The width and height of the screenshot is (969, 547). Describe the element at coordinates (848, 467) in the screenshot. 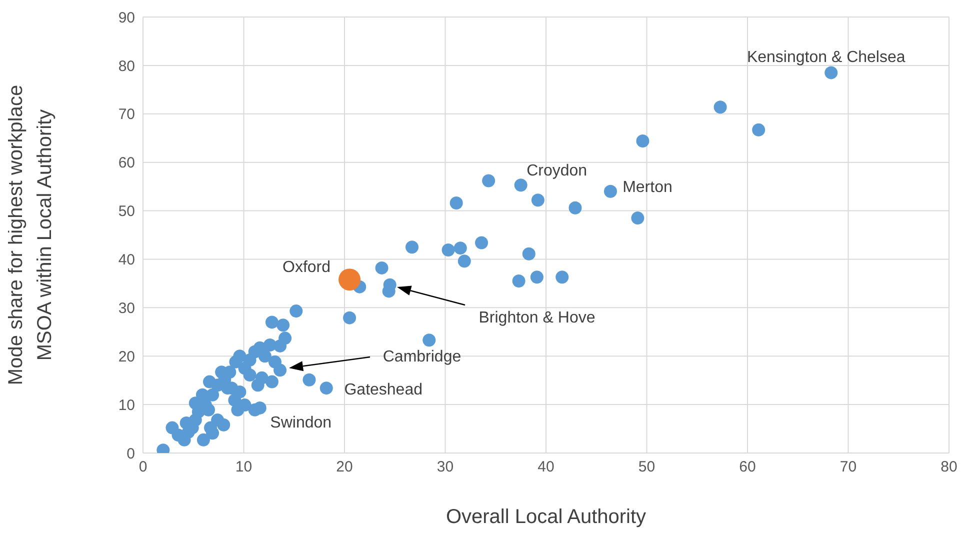

I see `x-tick-label: 70` at that location.